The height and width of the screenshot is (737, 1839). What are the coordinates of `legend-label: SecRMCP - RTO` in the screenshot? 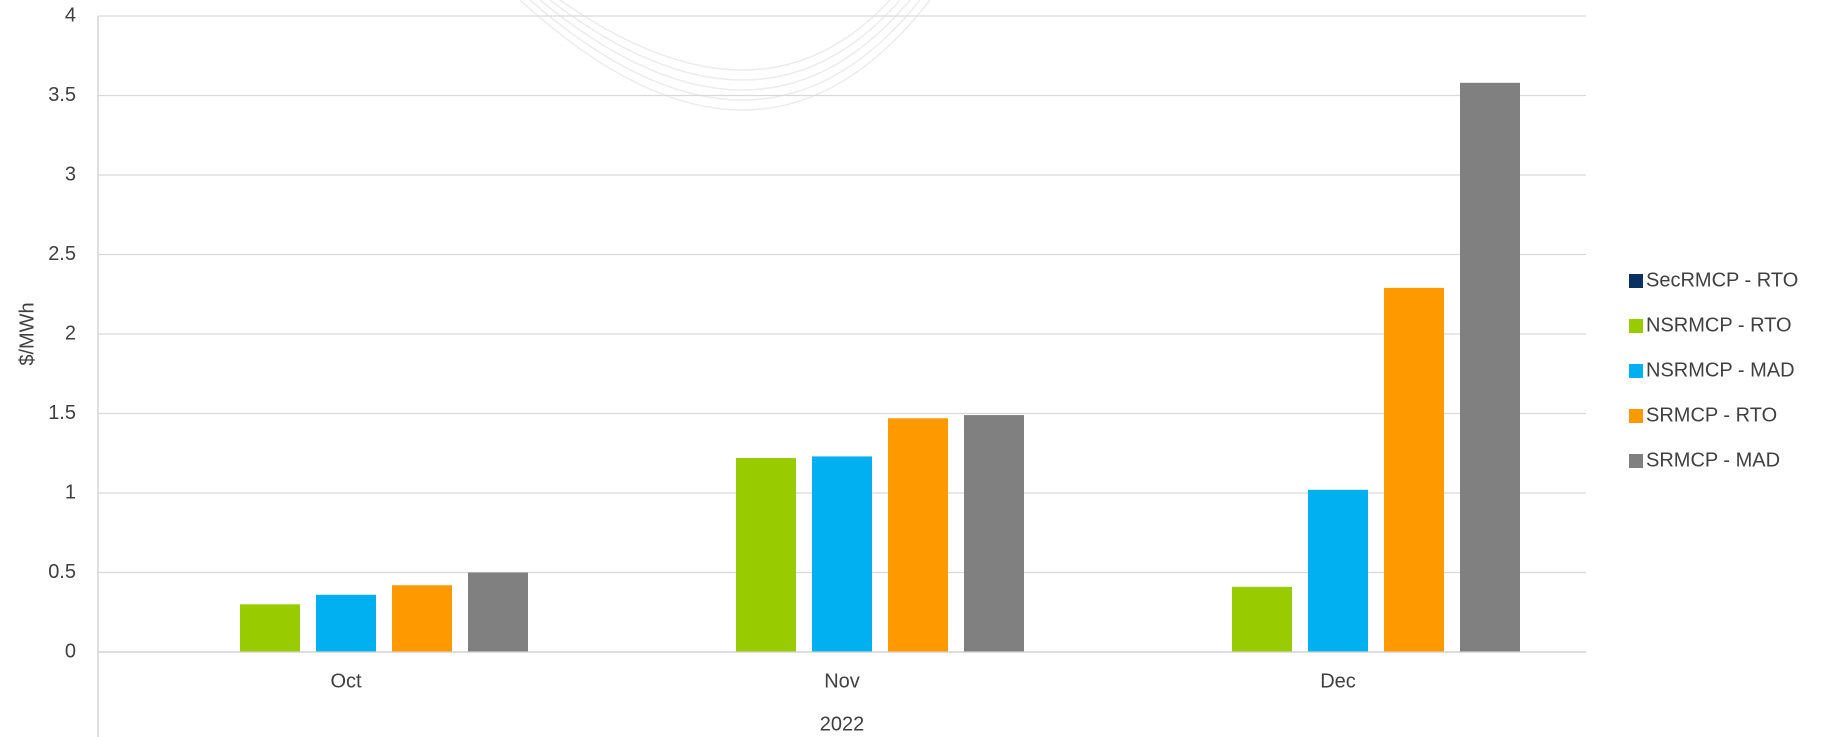 It's located at (1722, 280).